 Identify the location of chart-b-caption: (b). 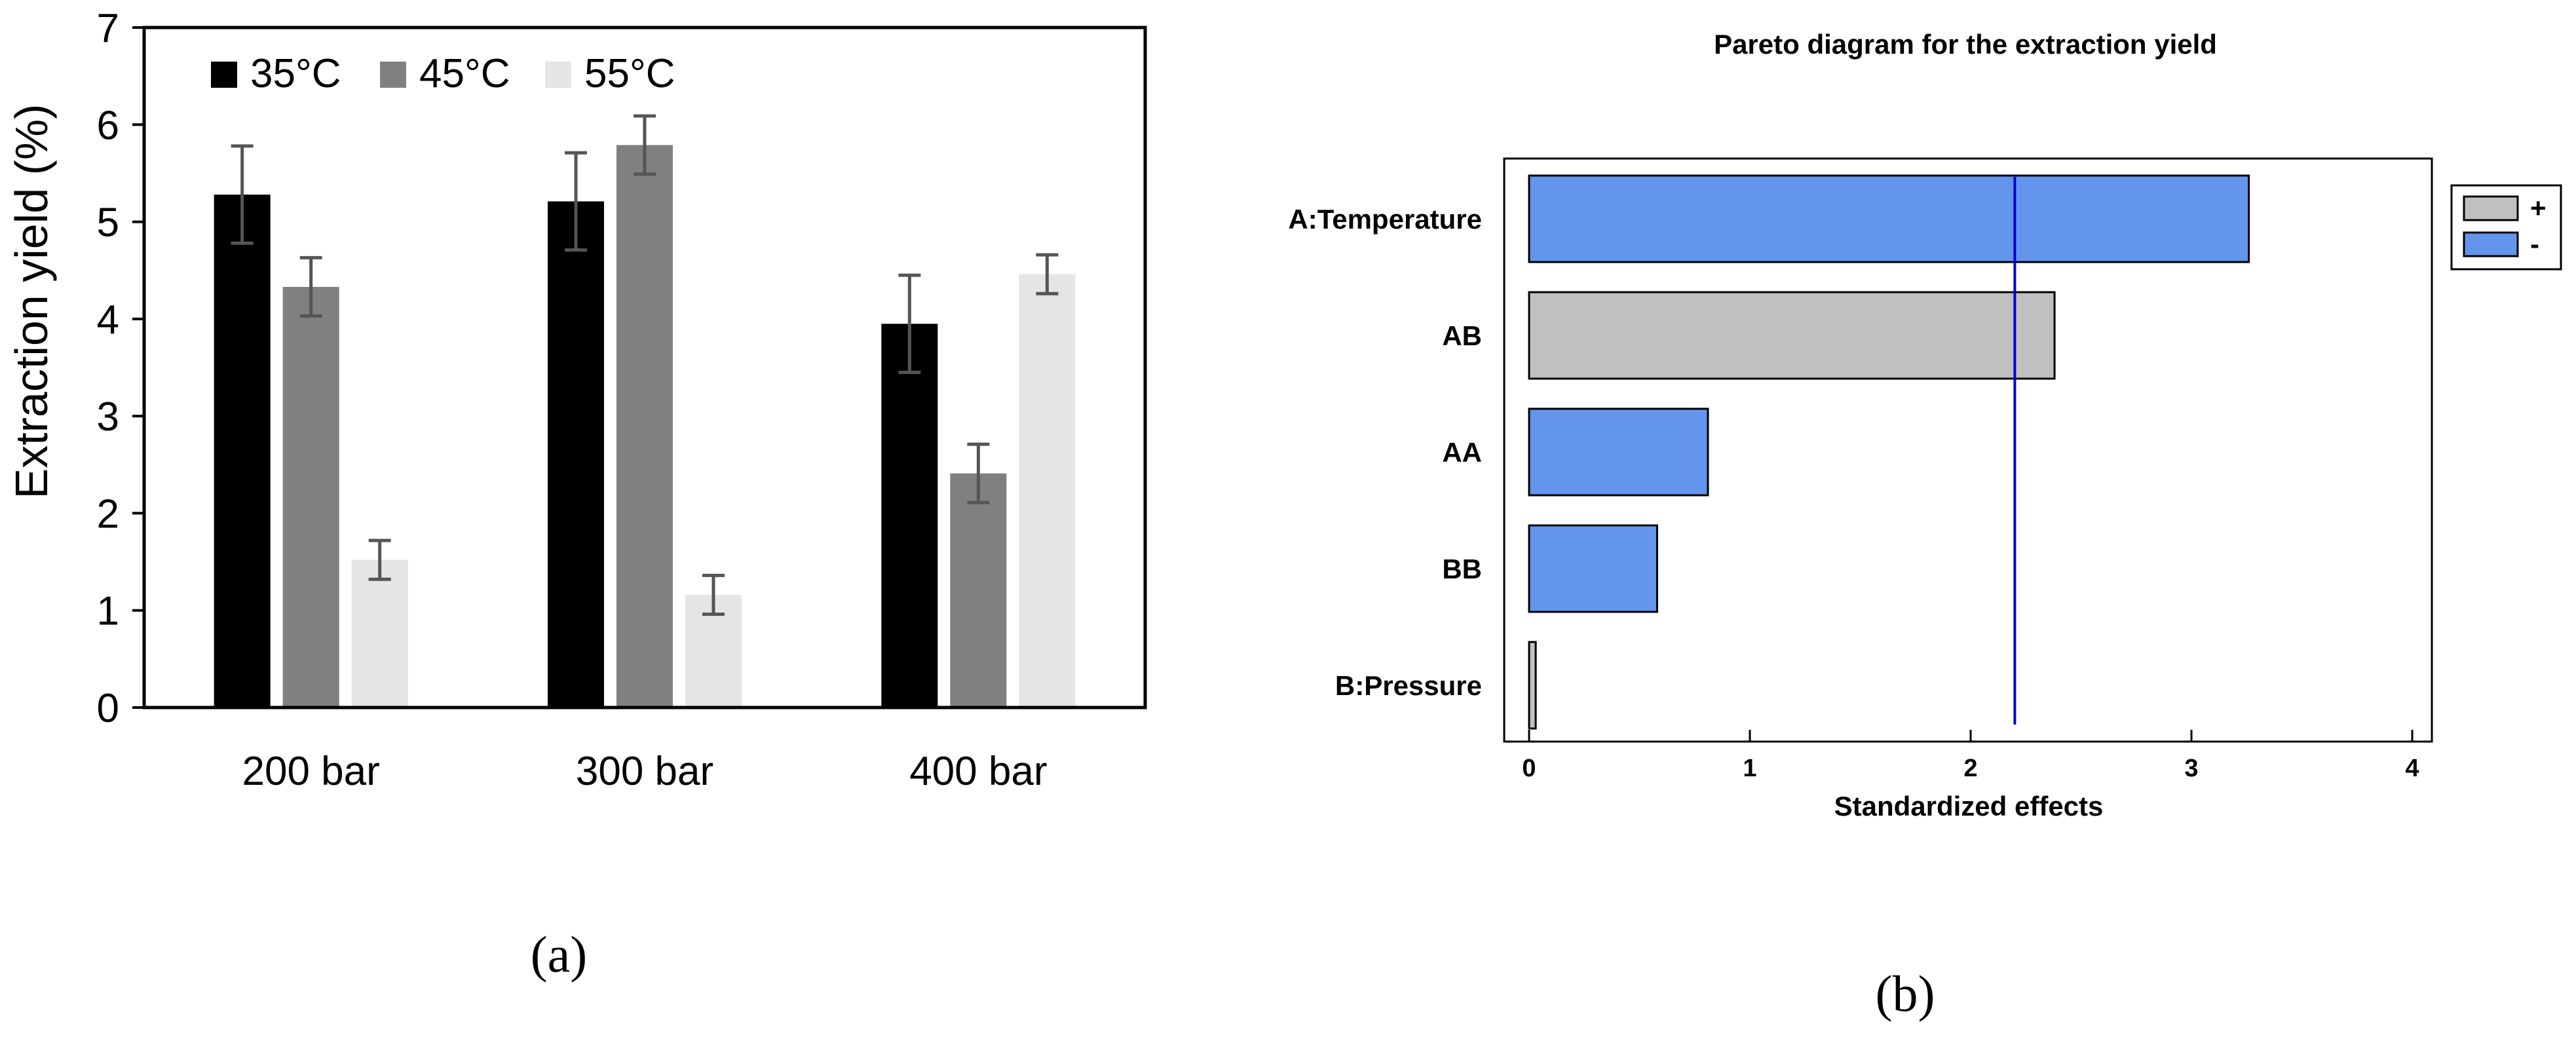
(1905, 994).